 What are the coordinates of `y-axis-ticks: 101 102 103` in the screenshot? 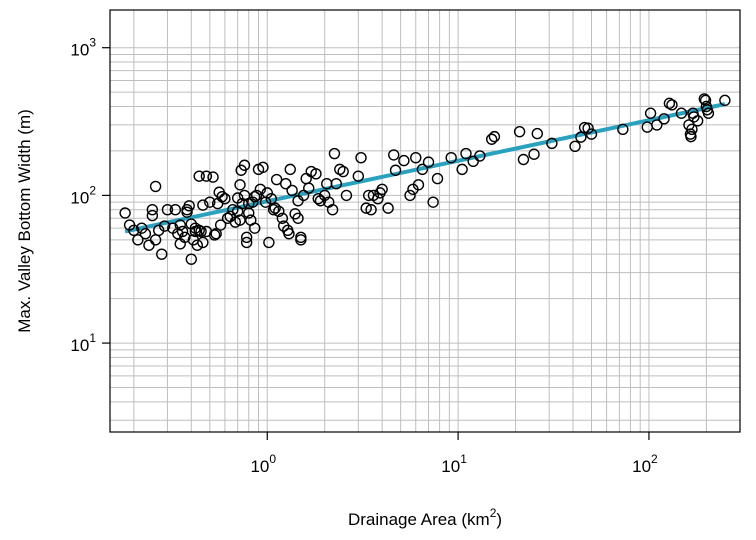 It's located at (90, 195).